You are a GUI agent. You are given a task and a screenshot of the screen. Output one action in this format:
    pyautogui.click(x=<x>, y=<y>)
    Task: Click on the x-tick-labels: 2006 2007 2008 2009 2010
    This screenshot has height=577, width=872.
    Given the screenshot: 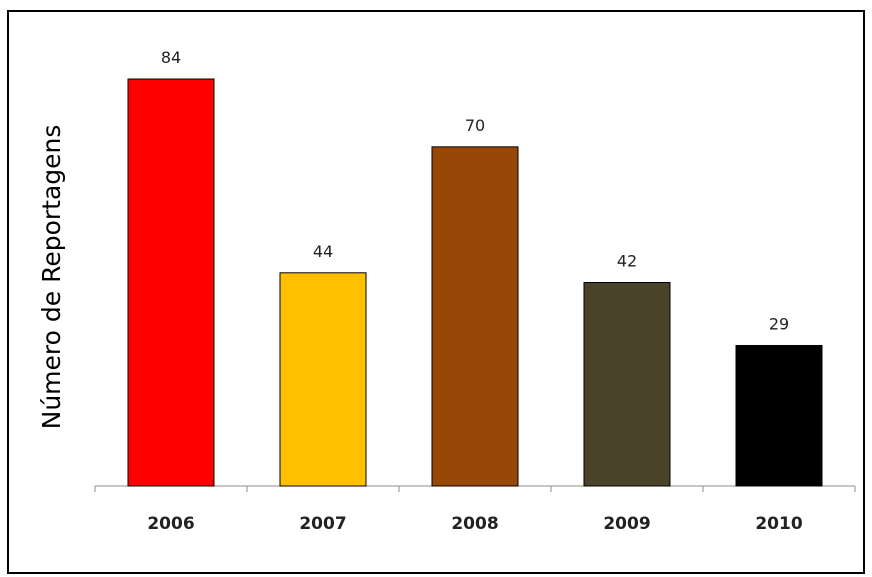 What is the action you would take?
    pyautogui.click(x=474, y=524)
    